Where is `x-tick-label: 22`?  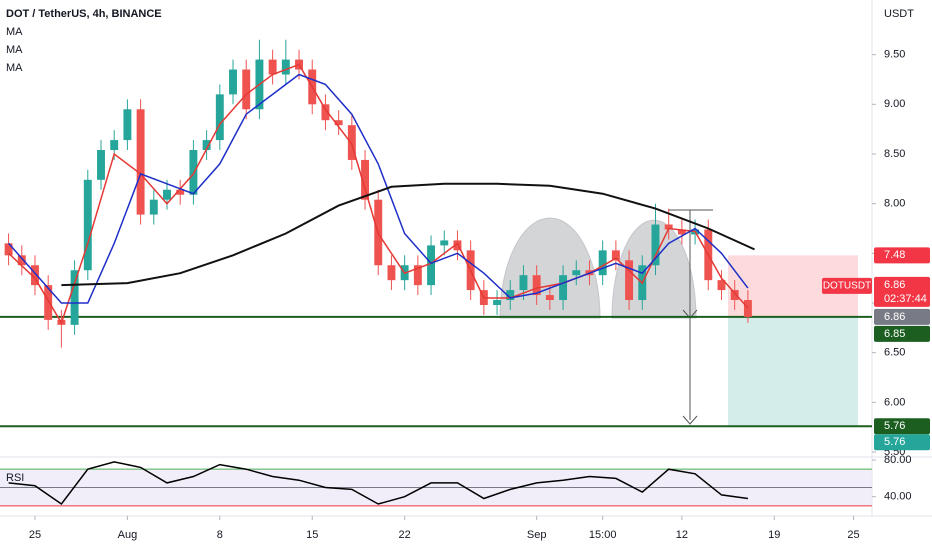
x-tick-label: 22 is located at coordinates (405, 535).